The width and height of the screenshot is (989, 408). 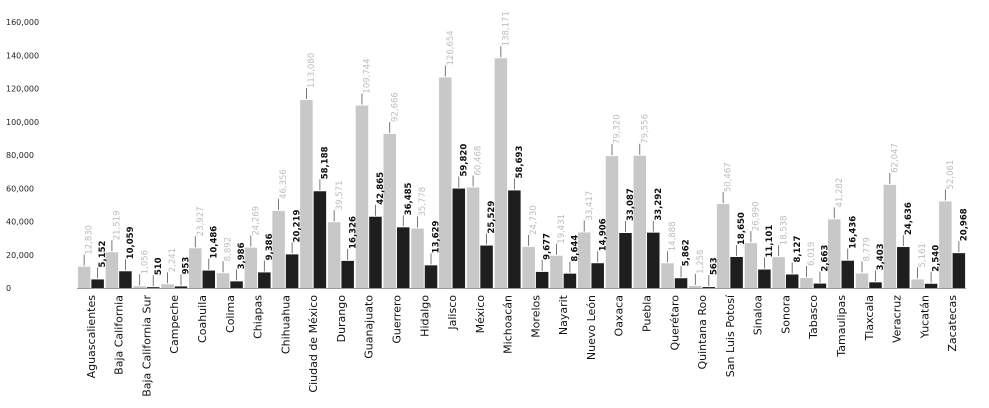 What do you see at coordinates (270, 246) in the screenshot?
I see `data-label-series-b: 9,386` at bounding box center [270, 246].